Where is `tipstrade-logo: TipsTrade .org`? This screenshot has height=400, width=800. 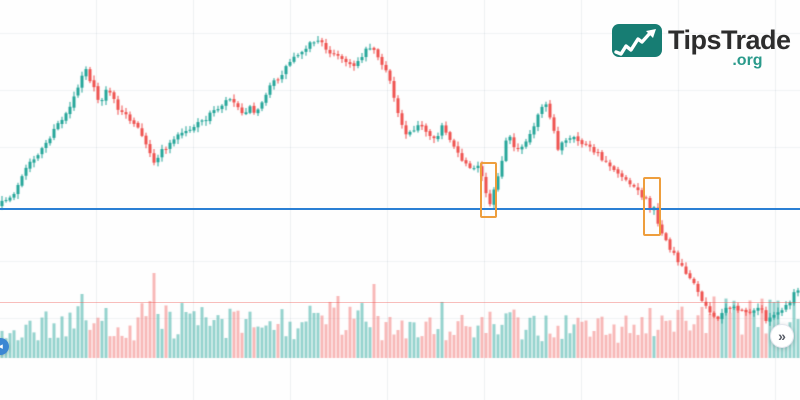 tipstrade-logo: TipsTrade .org is located at coordinates (701, 46).